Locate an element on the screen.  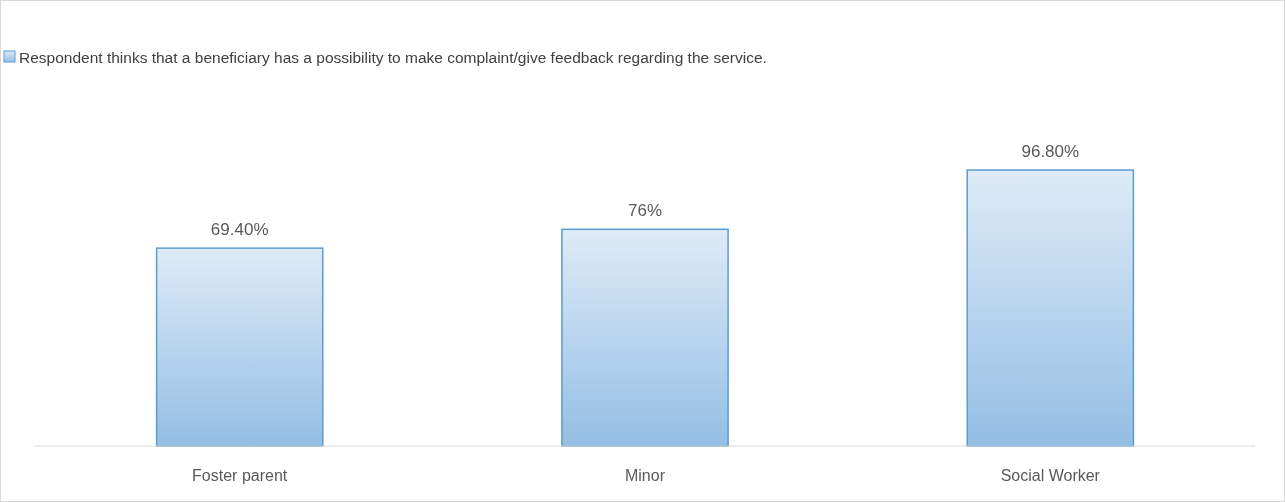
x-tick-label: Minor is located at coordinates (645, 475).